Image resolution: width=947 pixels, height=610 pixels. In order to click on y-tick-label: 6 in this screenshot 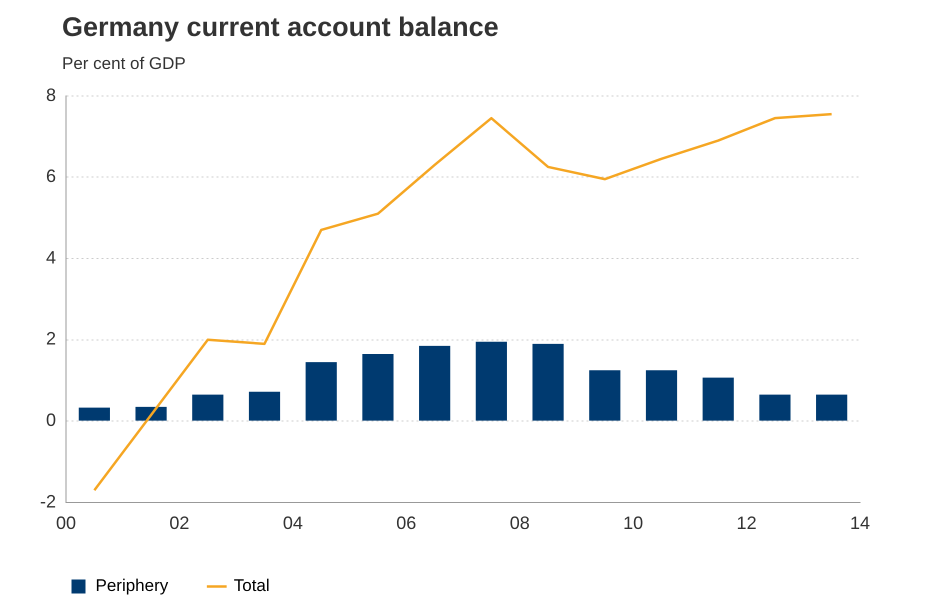, I will do `click(51, 176)`.